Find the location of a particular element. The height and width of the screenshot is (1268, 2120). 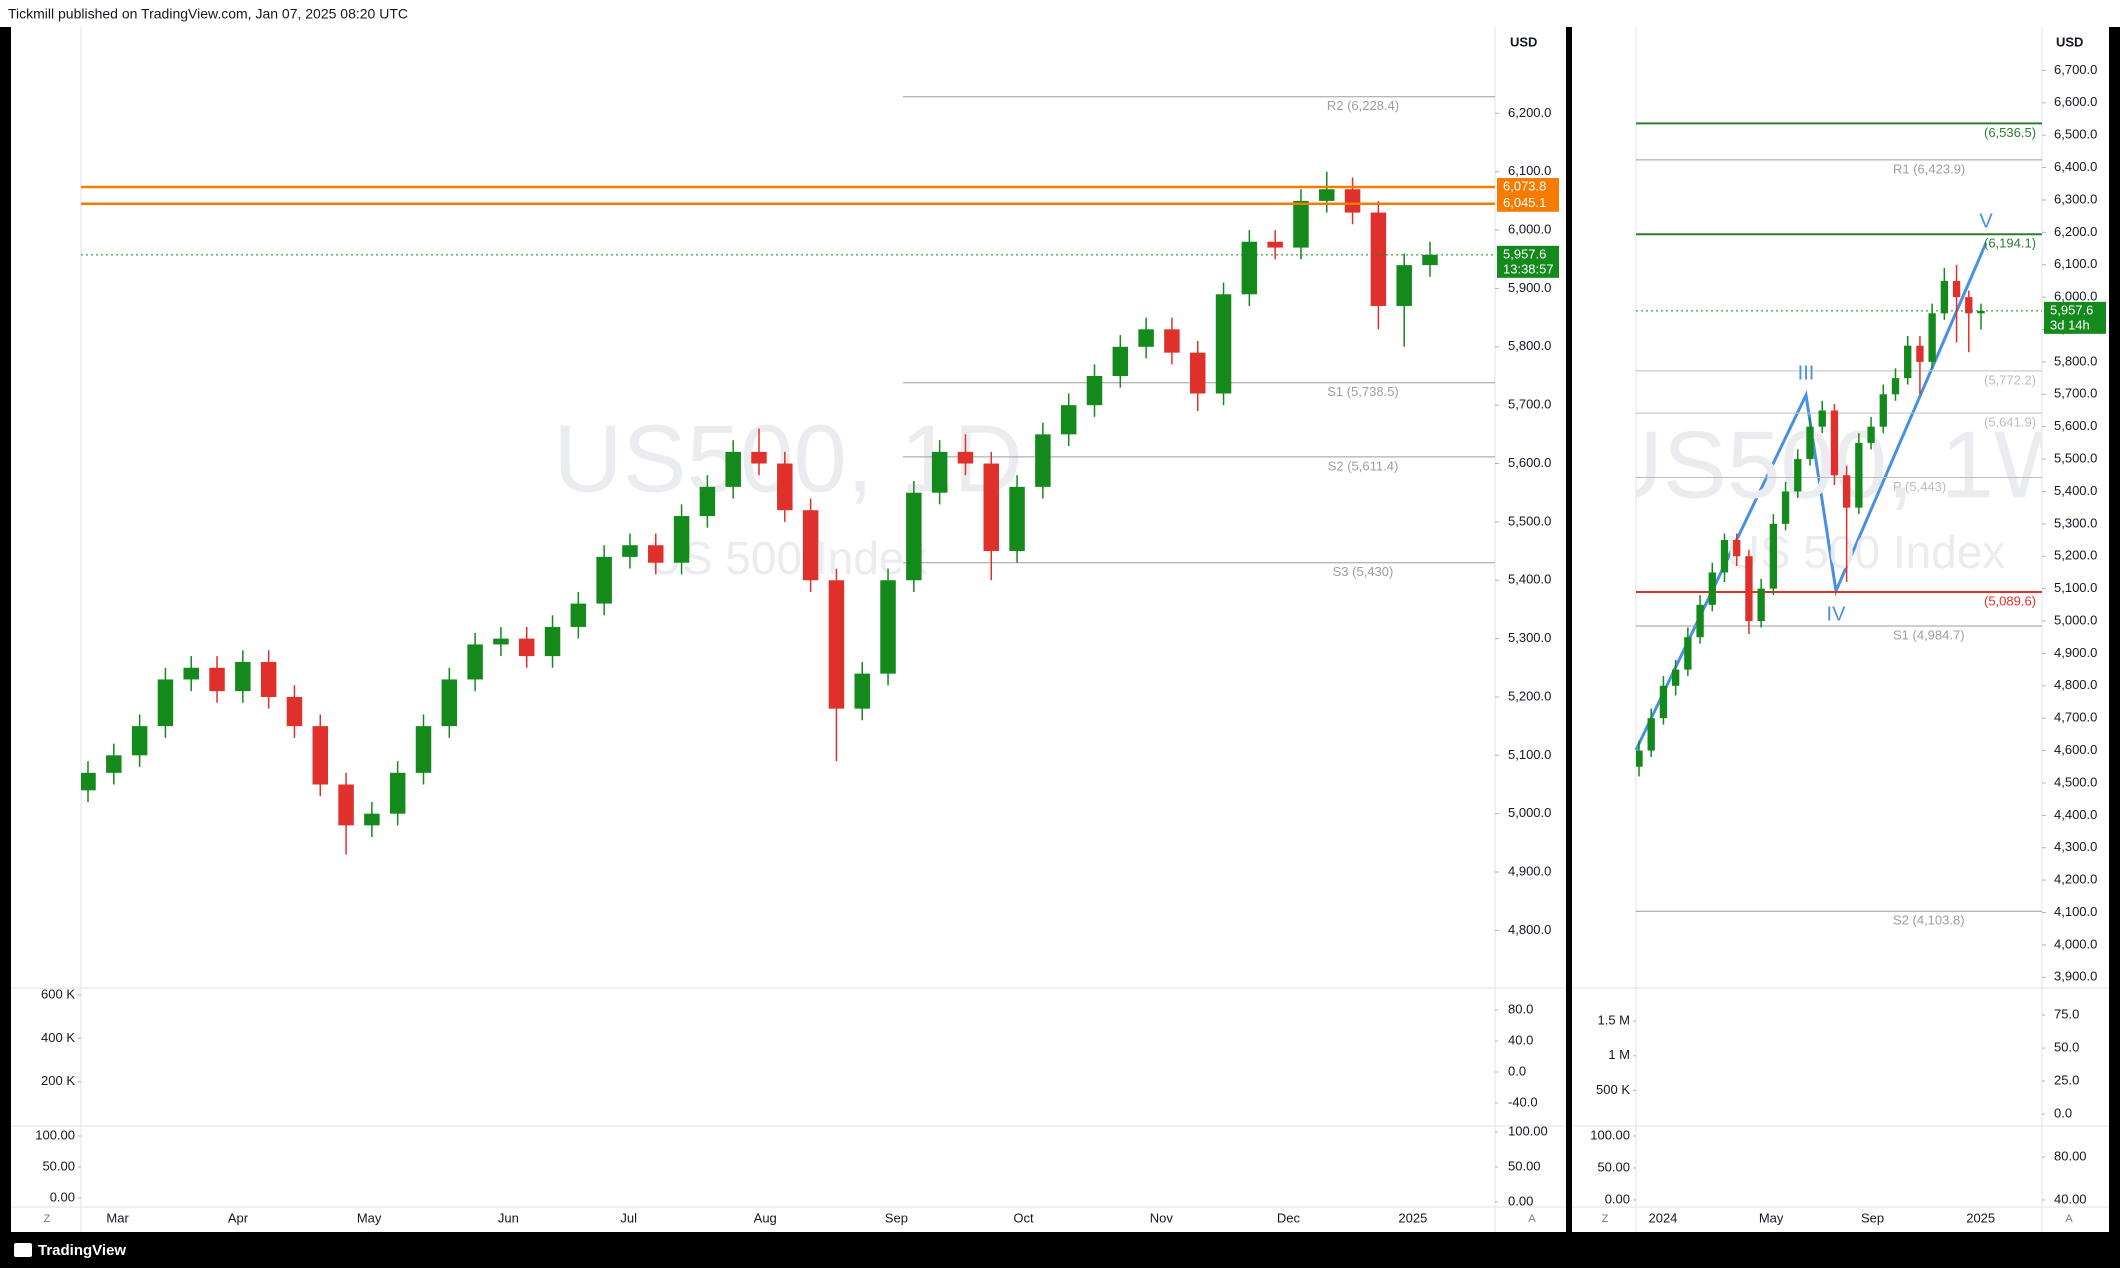

pivot-label: R1 (6,423.9) is located at coordinates (1929, 168).